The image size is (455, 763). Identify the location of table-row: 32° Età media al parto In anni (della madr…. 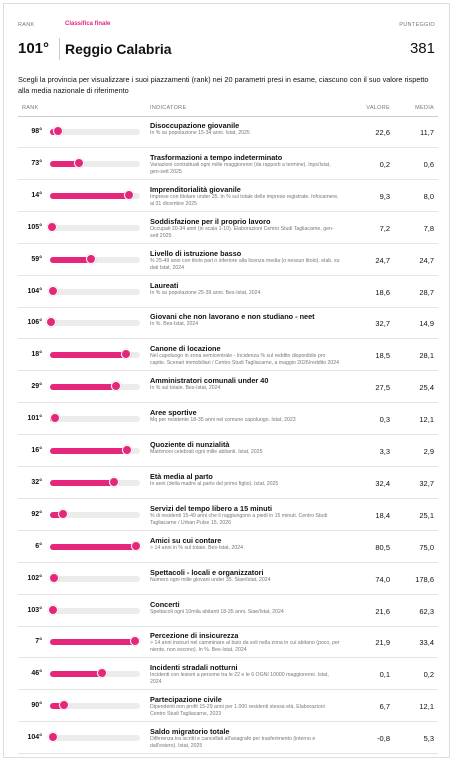
(228, 483).